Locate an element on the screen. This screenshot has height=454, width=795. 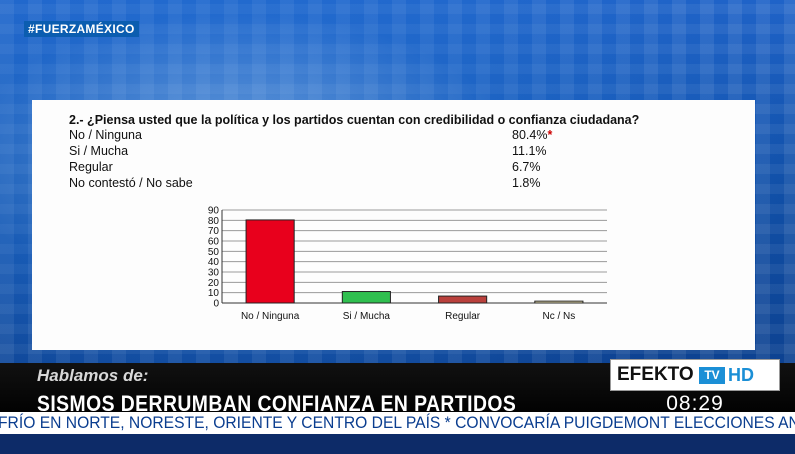
y-tick-label: 90 is located at coordinates (214, 211).